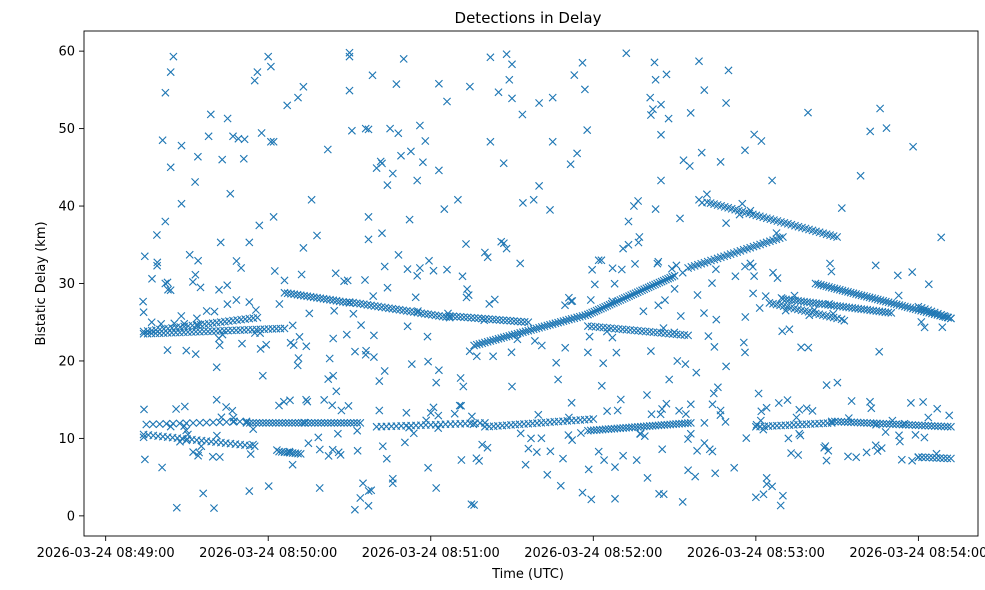 The height and width of the screenshot is (590, 985). Describe the element at coordinates (527, 574) in the screenshot. I see `x-axis-label: Time (UTC)` at that location.